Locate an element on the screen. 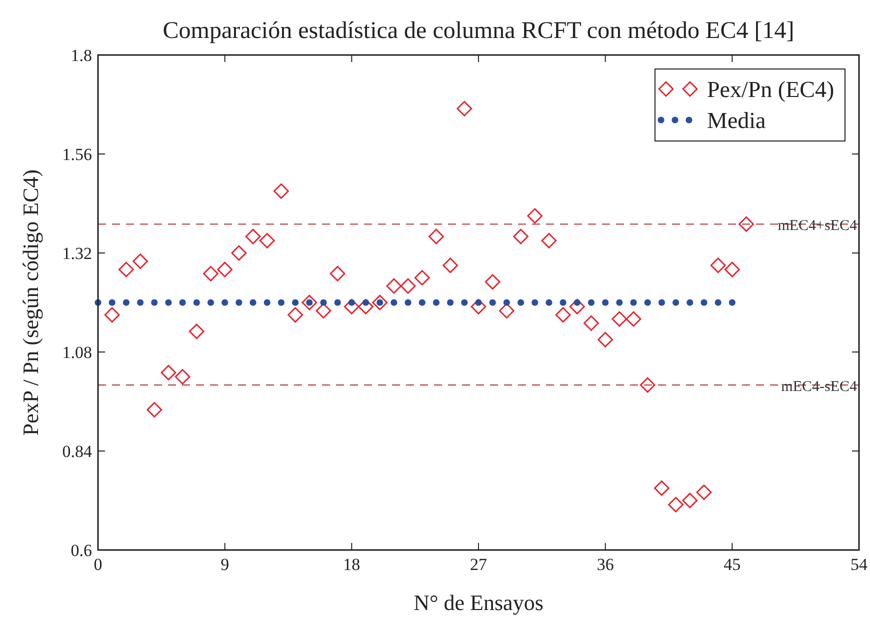  x-axis-title: N° de Ensayos is located at coordinates (479, 602).